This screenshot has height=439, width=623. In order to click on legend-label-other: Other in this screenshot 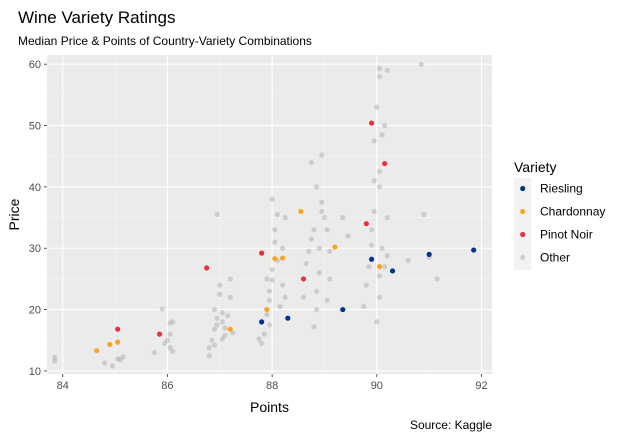, I will do `click(555, 258)`.